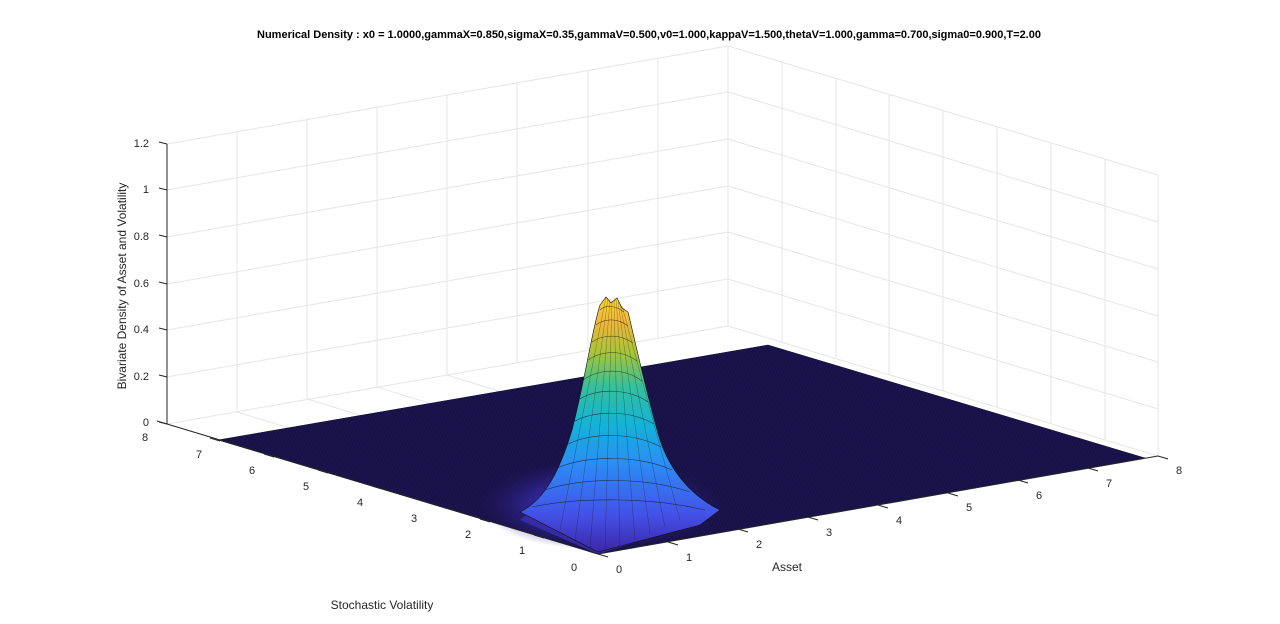  I want to click on asset-axis-tick-labels: 0 1 2 3 4 5 6 7 8, so click(899, 520).